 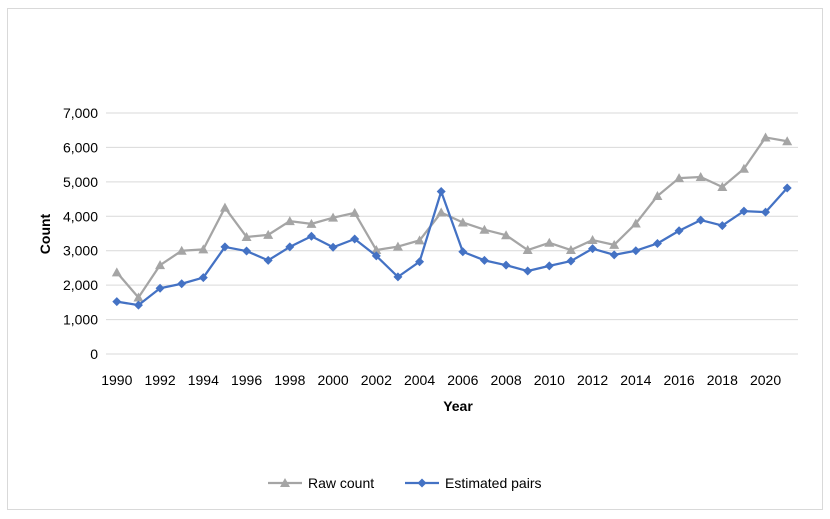 What do you see at coordinates (80, 113) in the screenshot?
I see `y-tick-label: 7,000` at bounding box center [80, 113].